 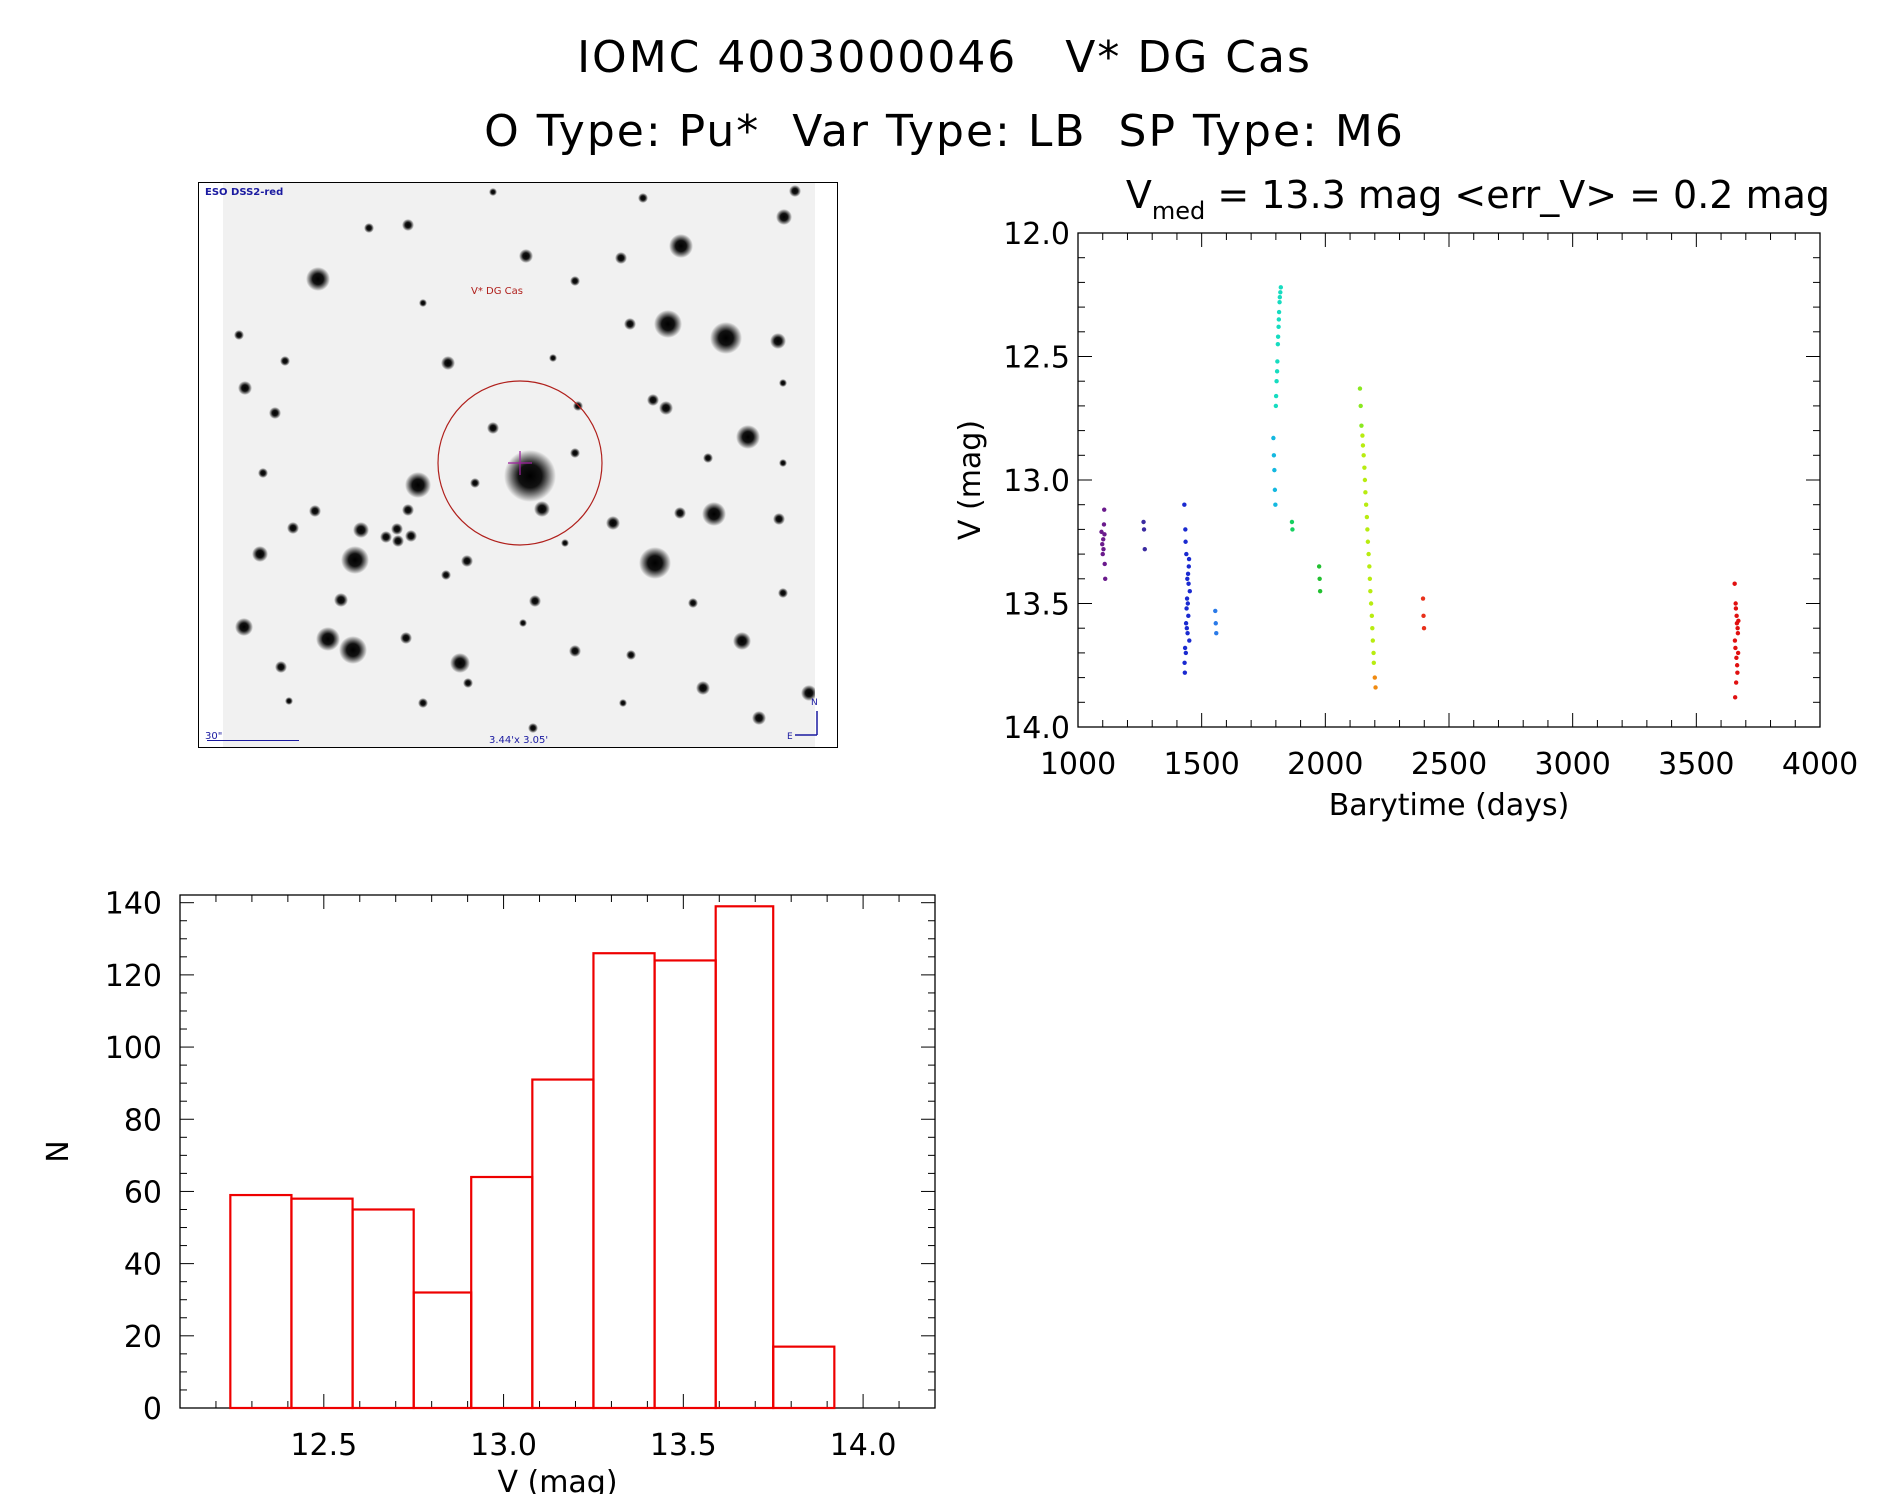 What do you see at coordinates (143, 1337) in the screenshot?
I see `y-tick-label: 20` at bounding box center [143, 1337].